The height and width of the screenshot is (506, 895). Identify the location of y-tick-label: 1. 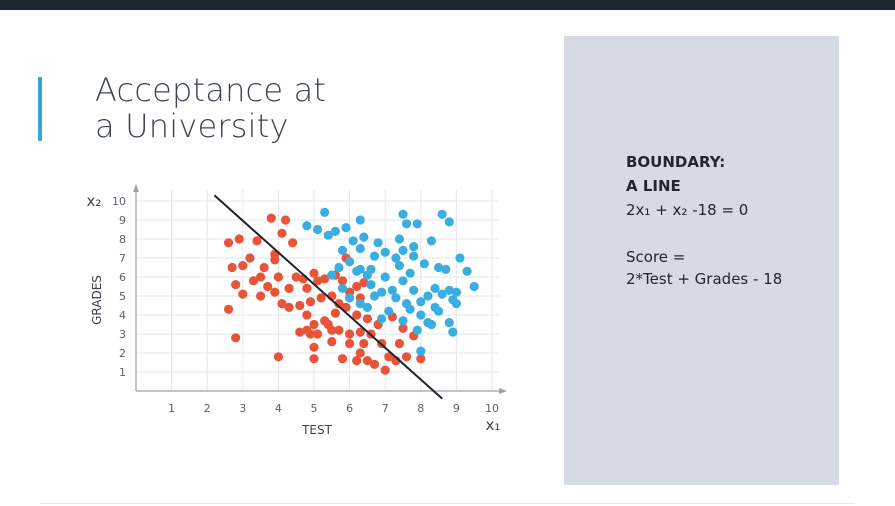
(122, 372).